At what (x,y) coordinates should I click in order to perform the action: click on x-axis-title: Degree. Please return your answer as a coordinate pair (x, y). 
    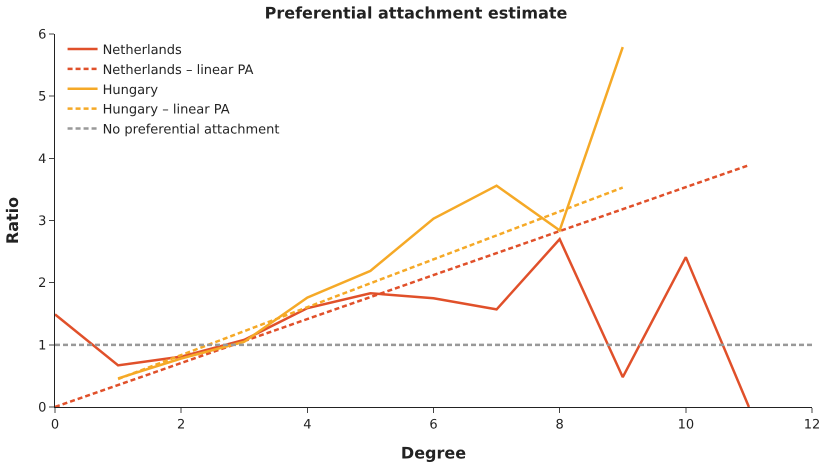
    Looking at the image, I should click on (433, 452).